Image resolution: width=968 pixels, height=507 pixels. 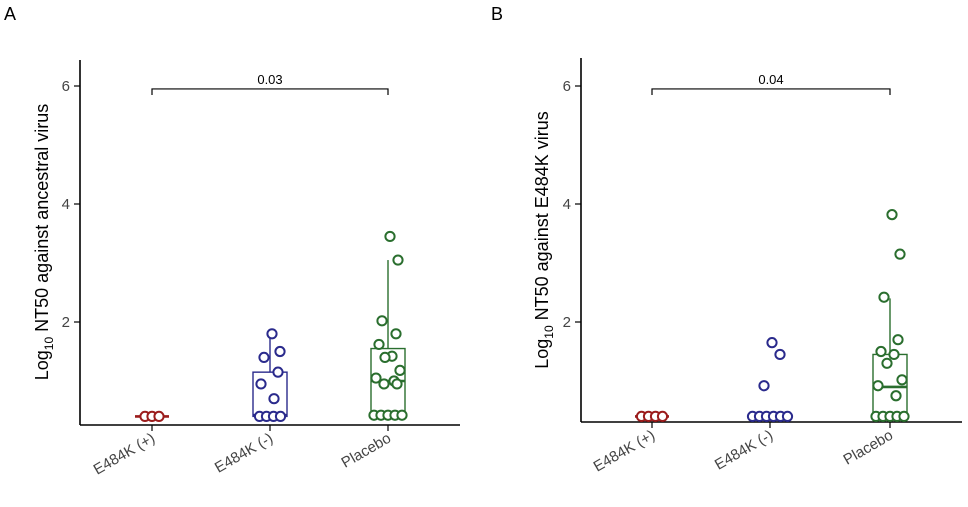 What do you see at coordinates (10, 14) in the screenshot?
I see `panel-label: A` at bounding box center [10, 14].